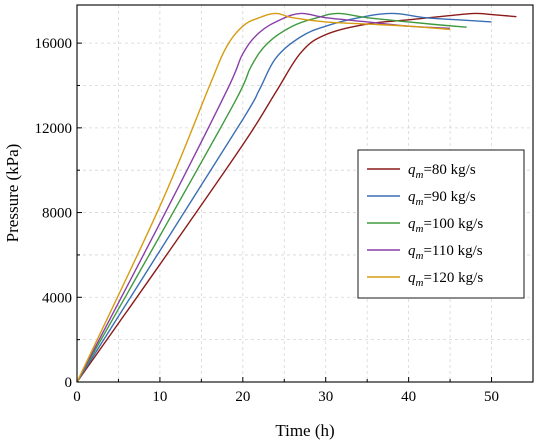 Image resolution: width=550 pixels, height=444 pixels. I want to click on y-tick-label: 16000, so click(54, 44).